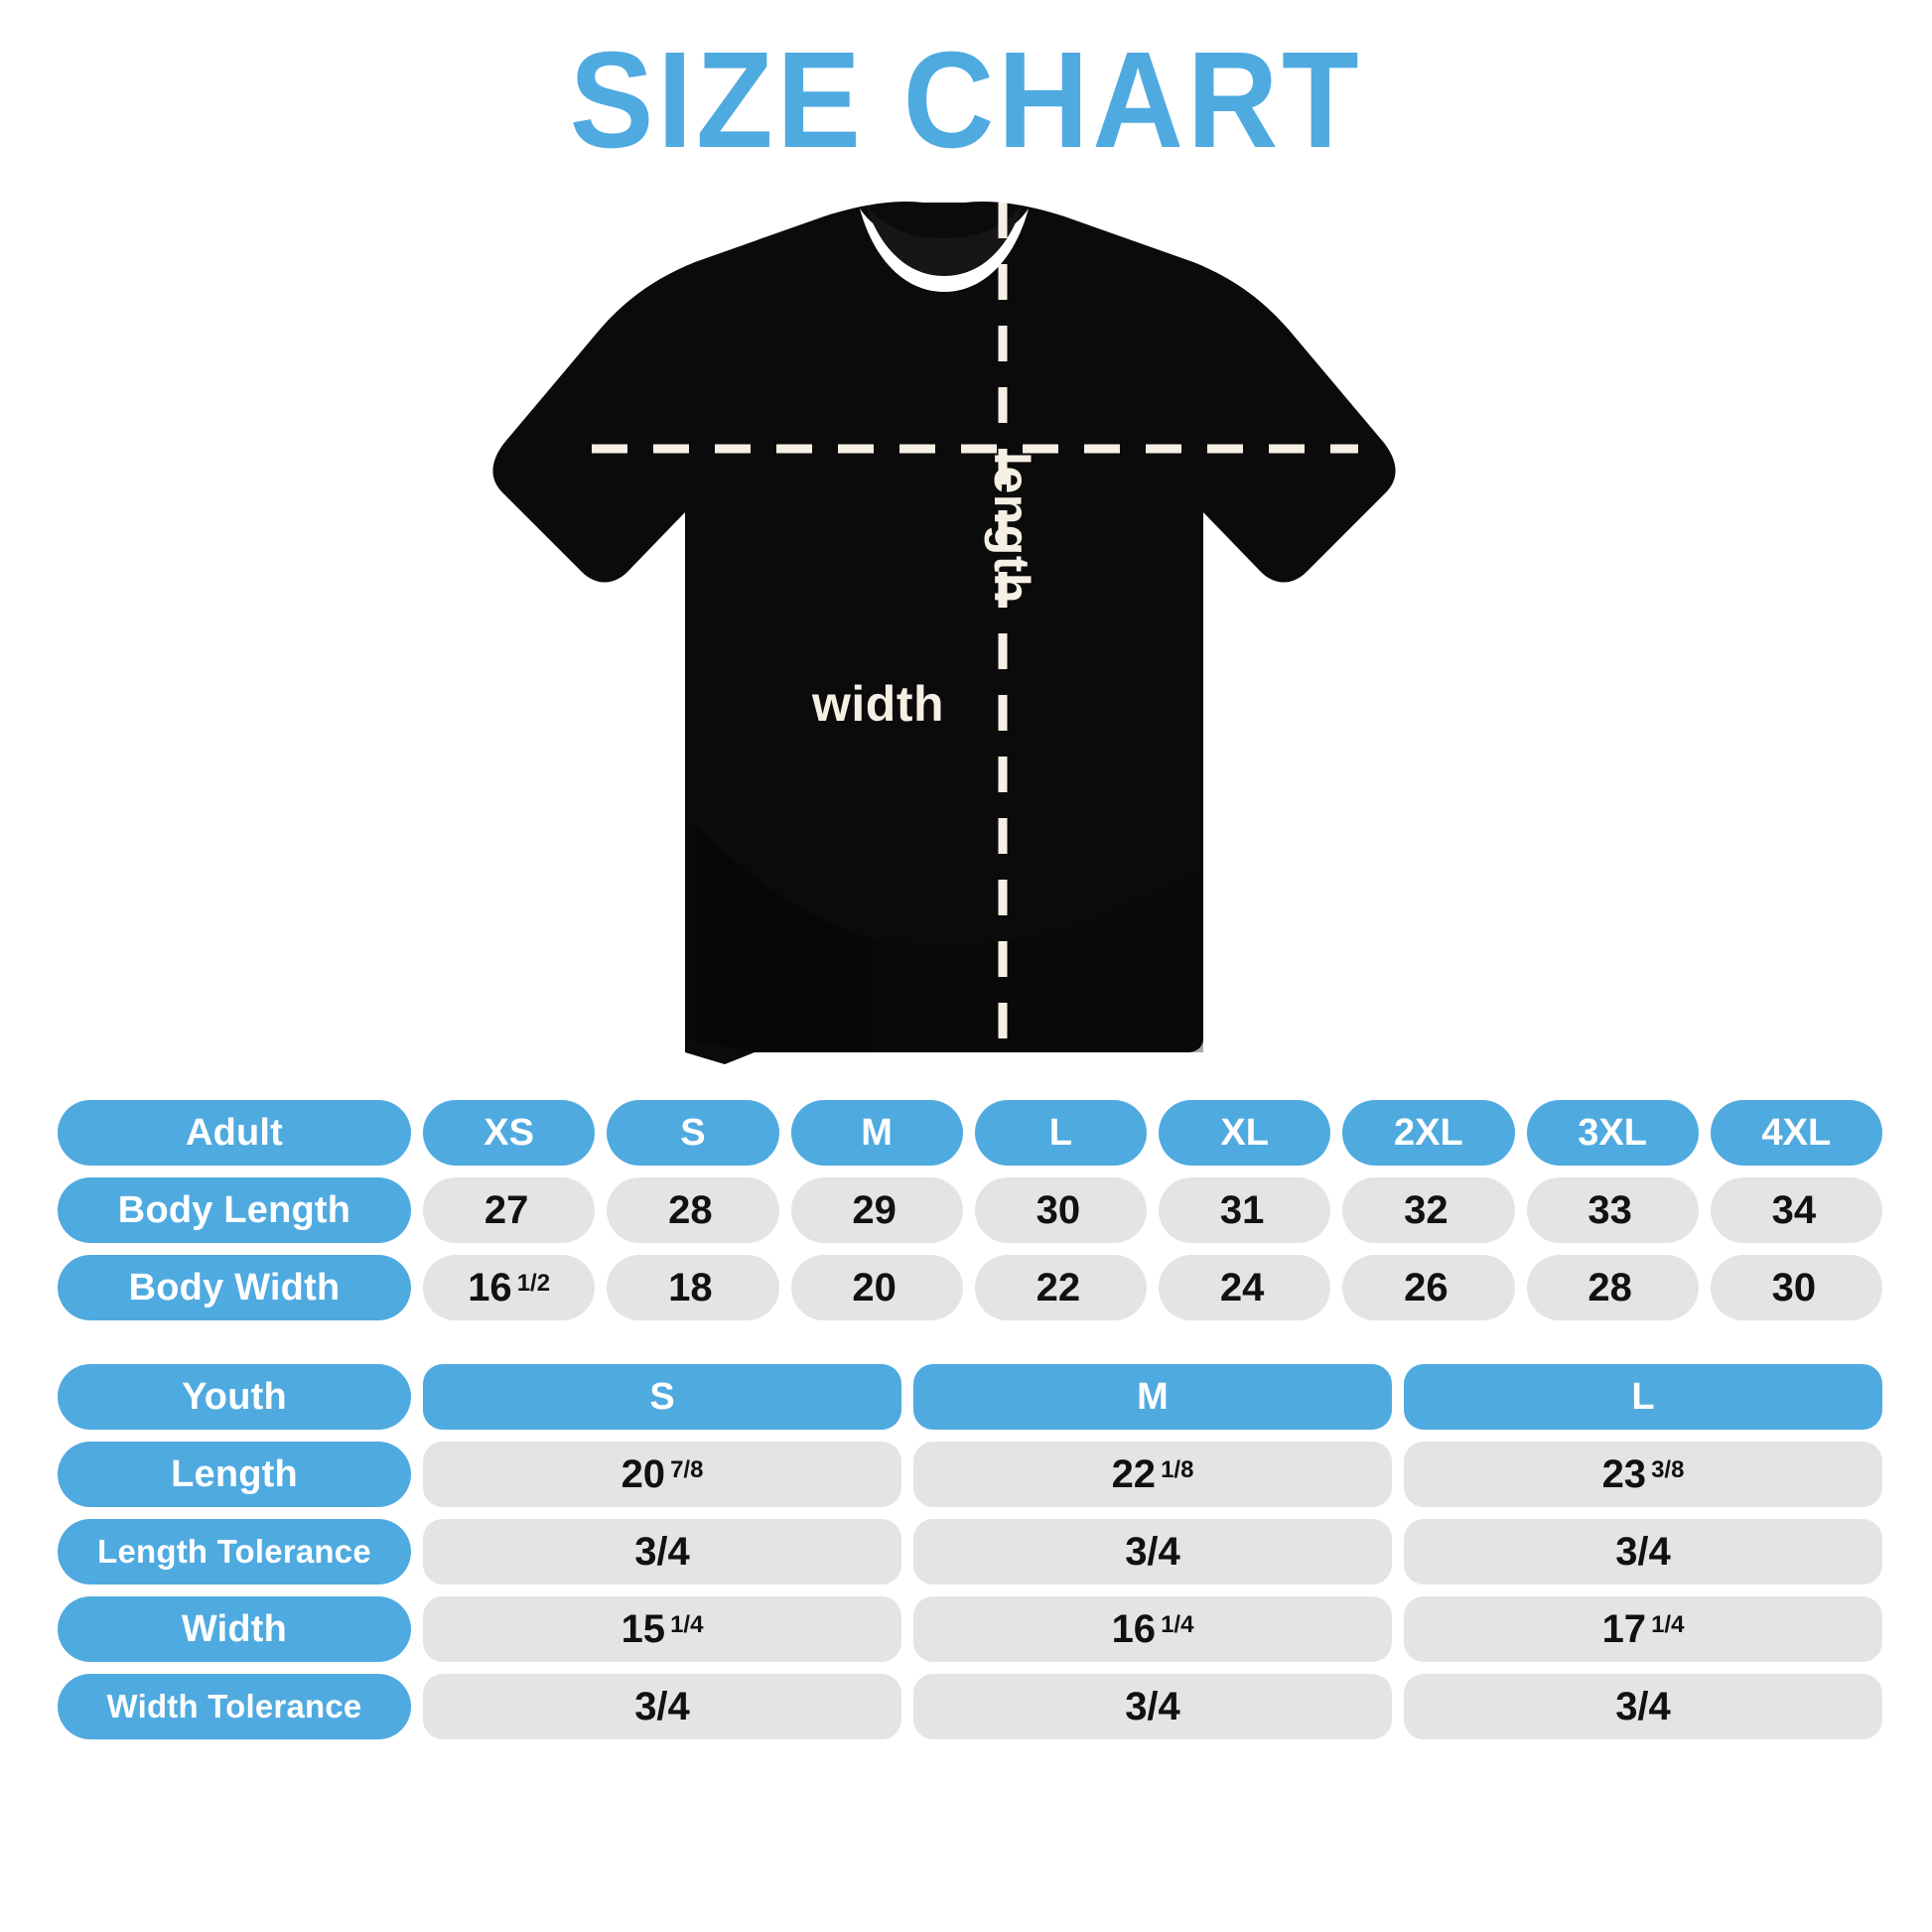 The width and height of the screenshot is (1932, 1932). I want to click on table-cell: 18, so click(693, 1287).